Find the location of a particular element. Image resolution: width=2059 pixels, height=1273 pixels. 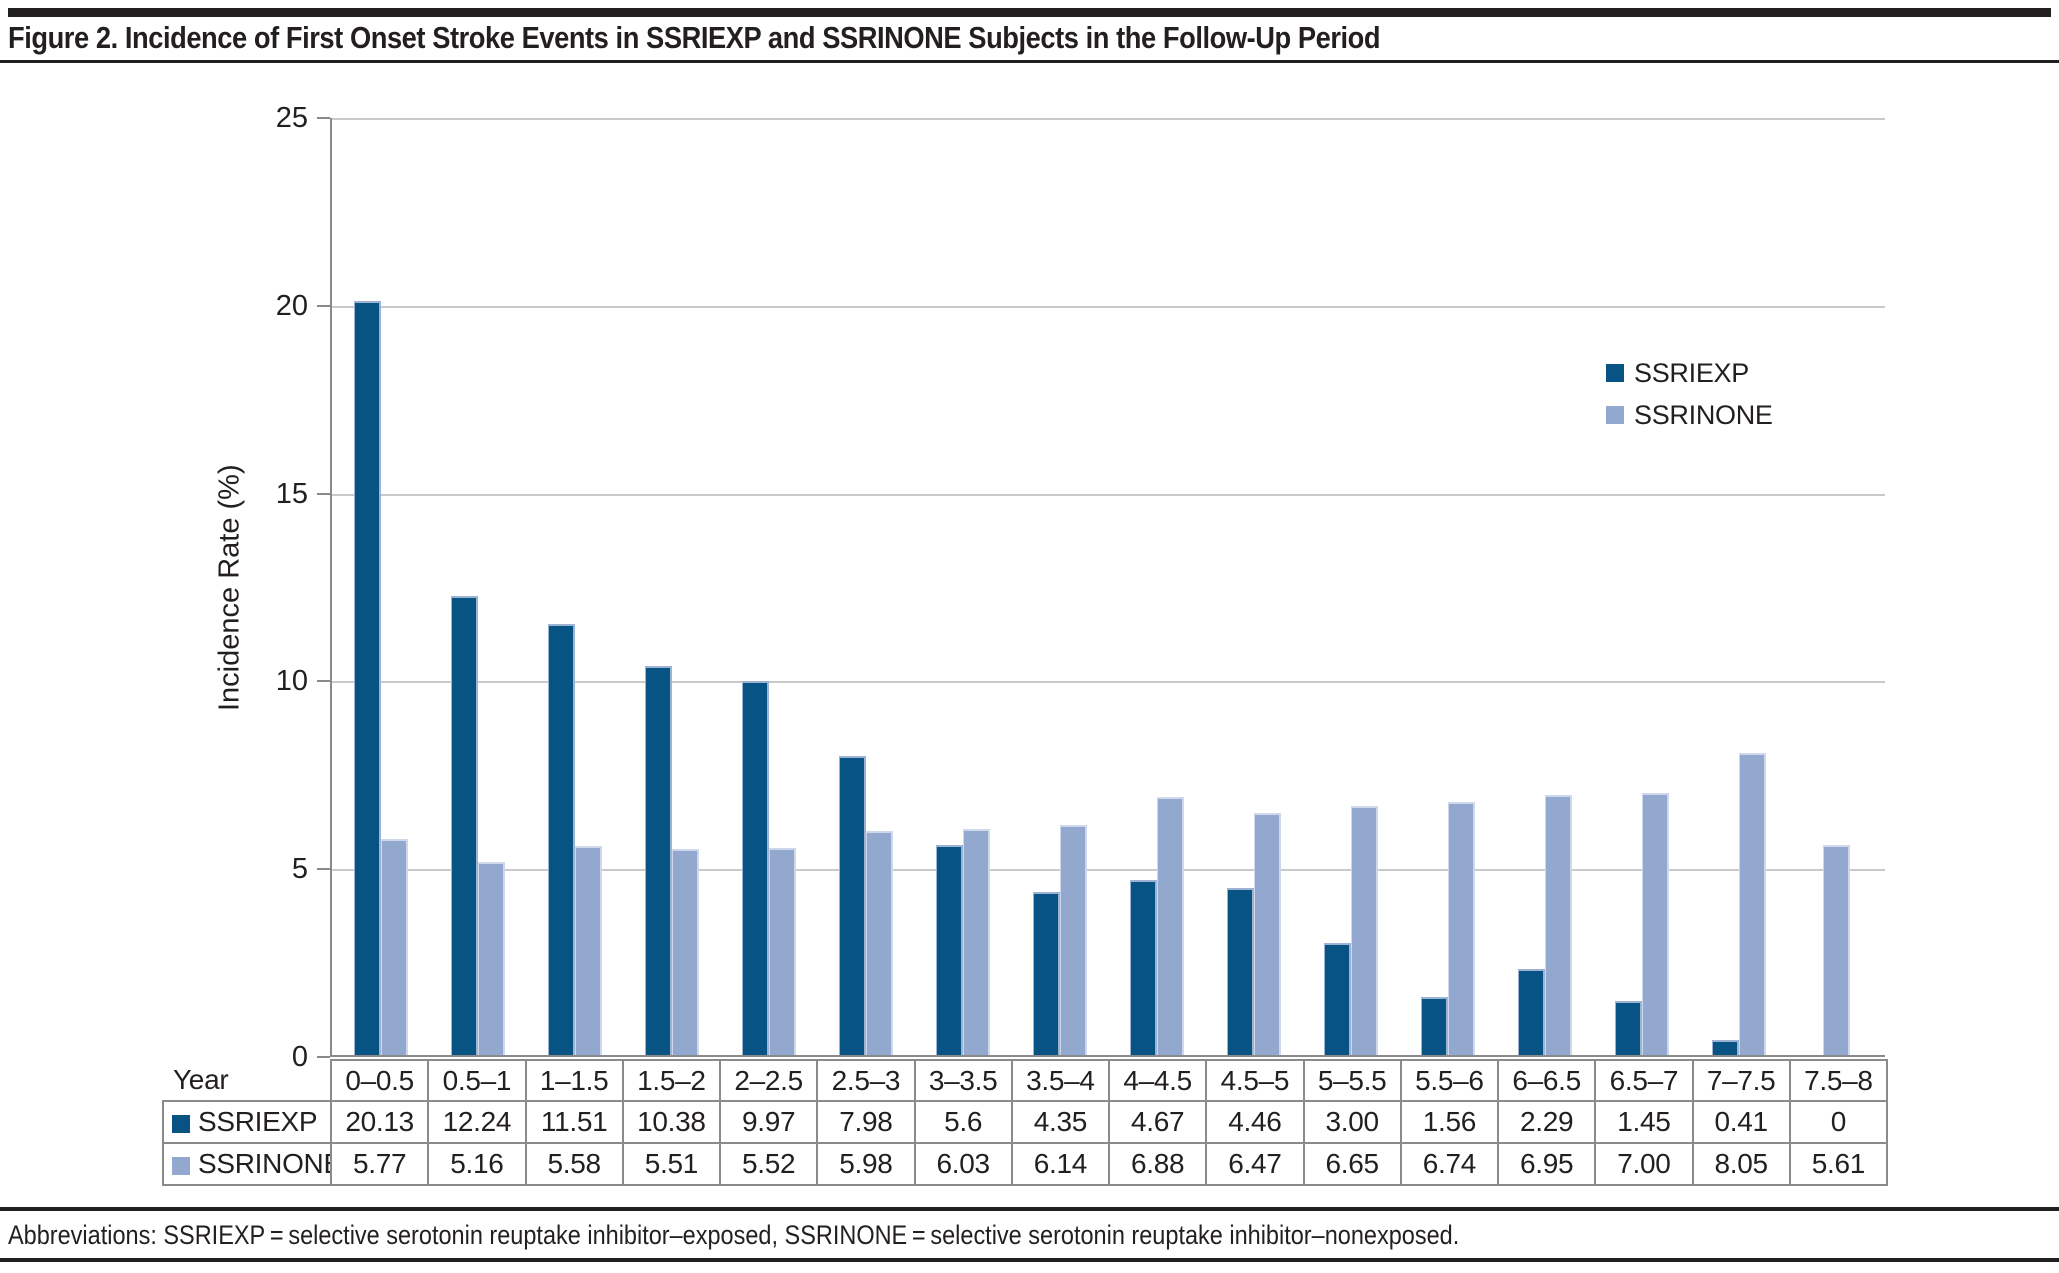

category-group-3.5–4 is located at coordinates (1059, 586).